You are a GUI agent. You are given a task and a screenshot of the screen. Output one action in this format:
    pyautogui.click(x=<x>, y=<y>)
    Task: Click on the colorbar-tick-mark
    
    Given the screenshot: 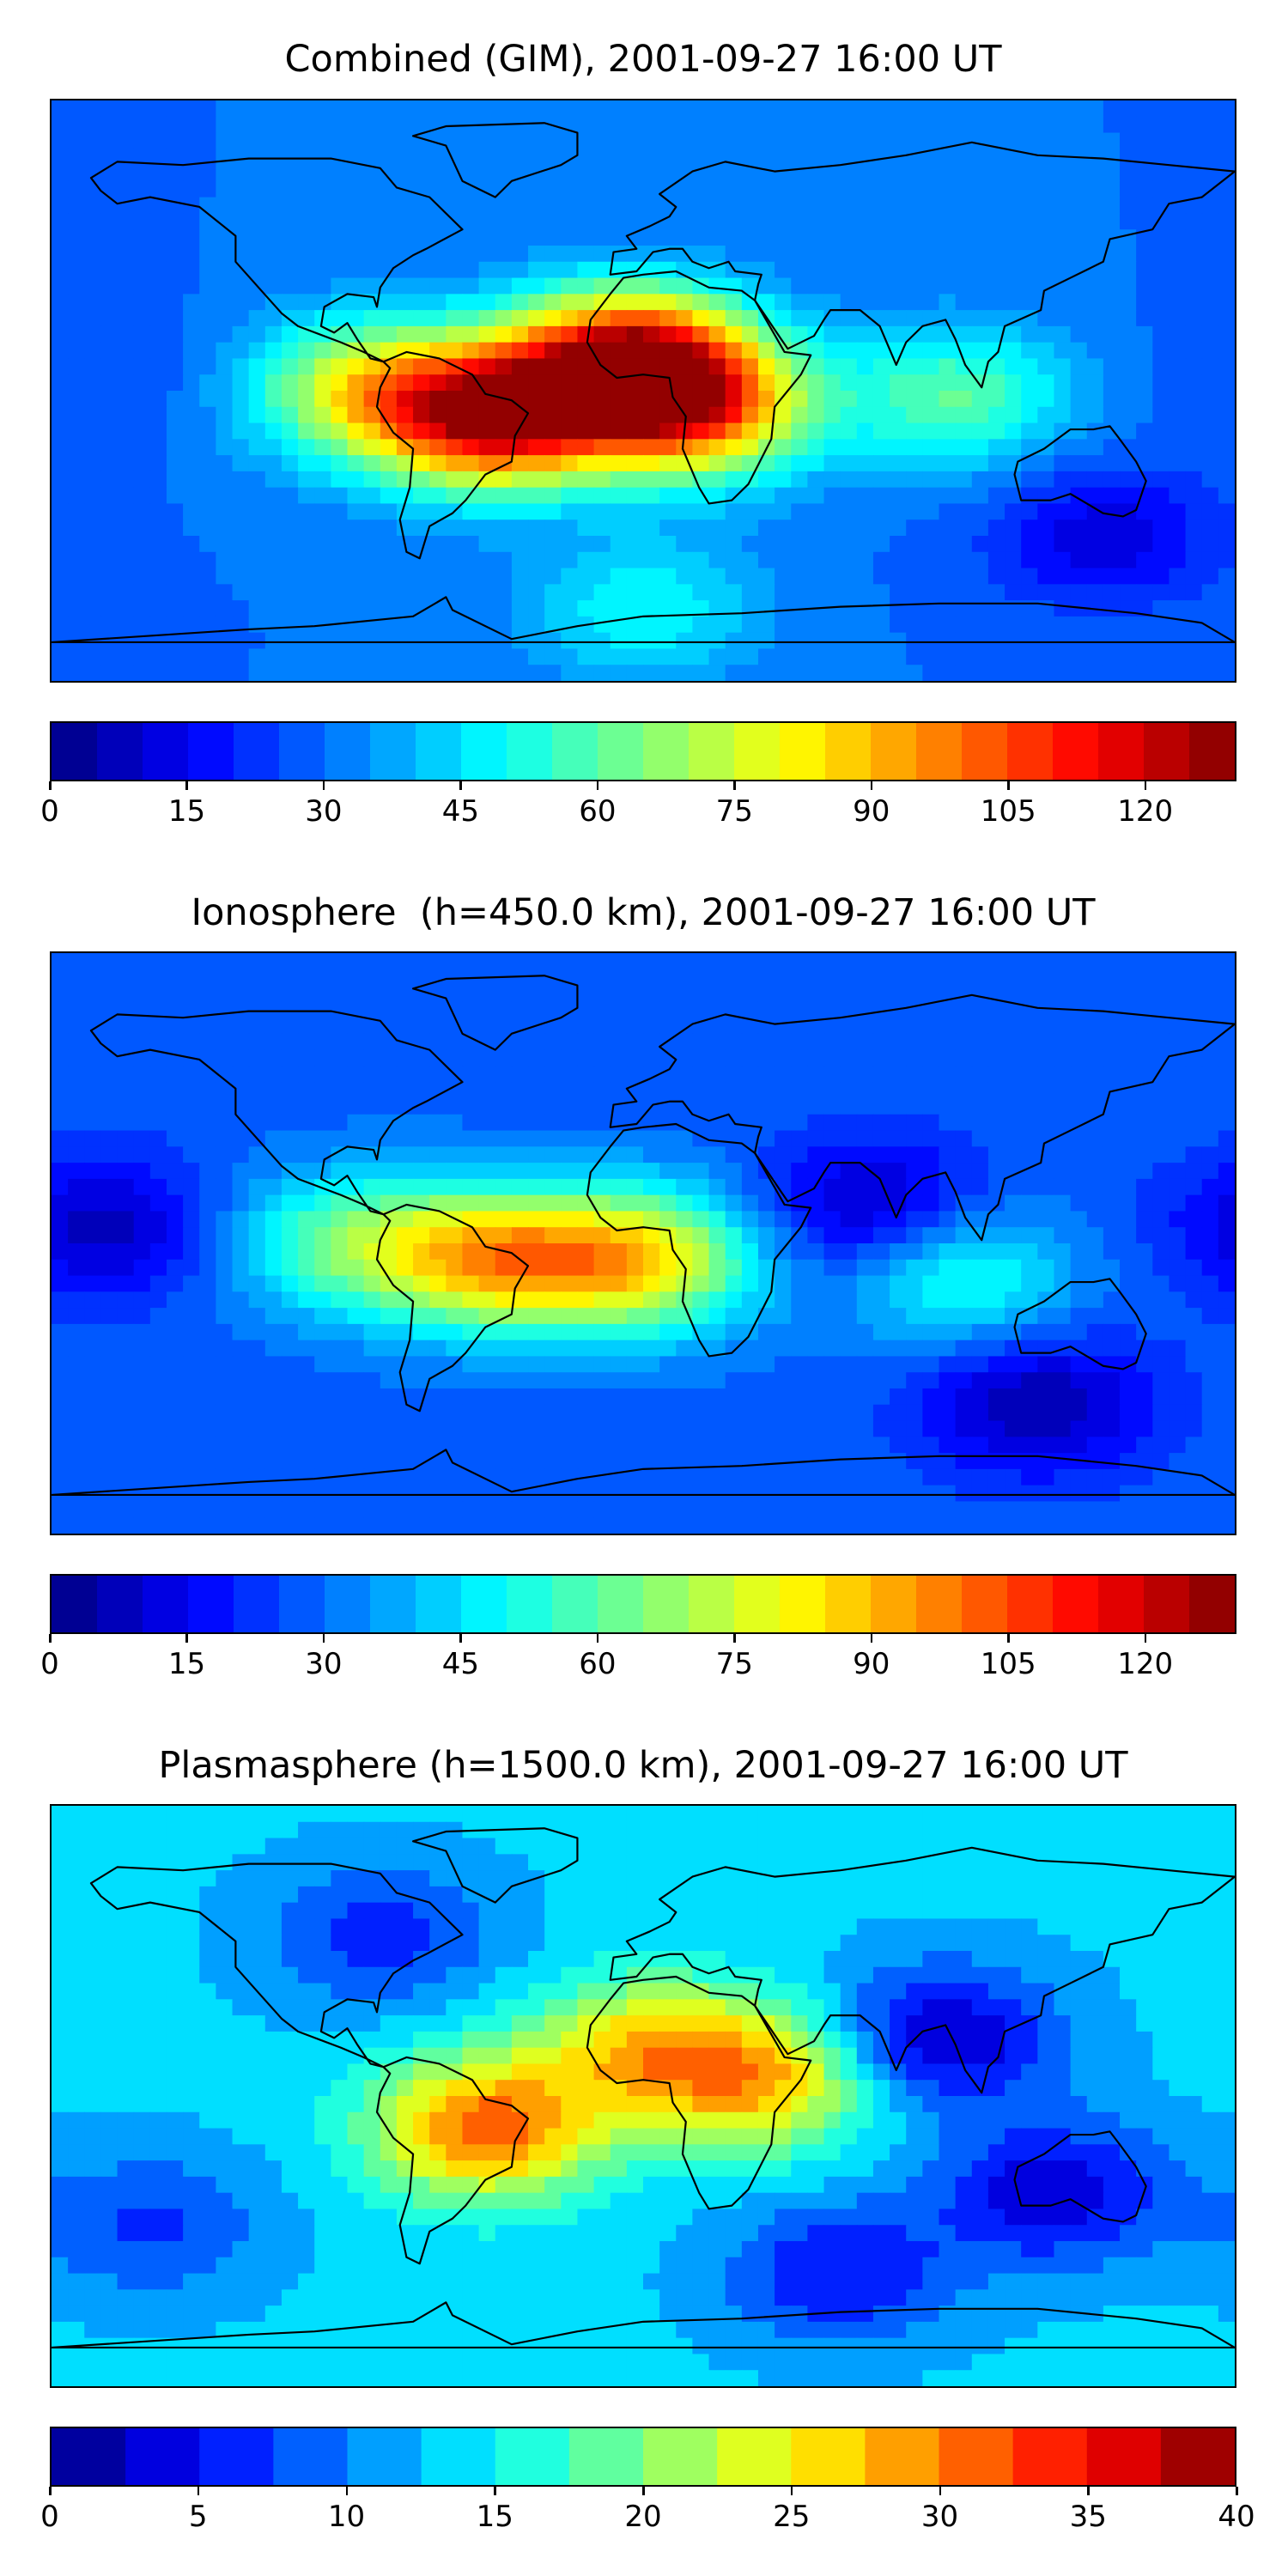 What is the action you would take?
    pyautogui.click(x=597, y=786)
    